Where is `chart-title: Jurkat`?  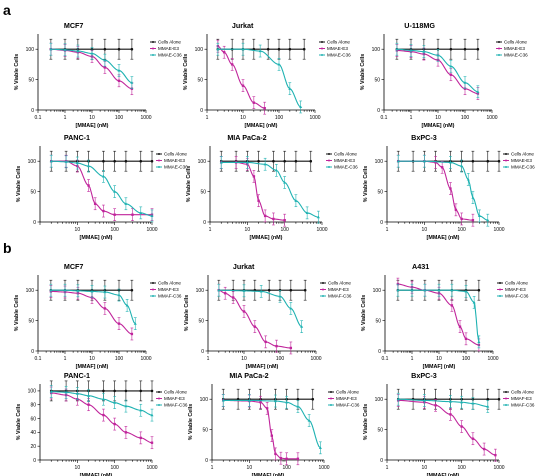
chart-title: Jurkat is located at coordinates (243, 25).